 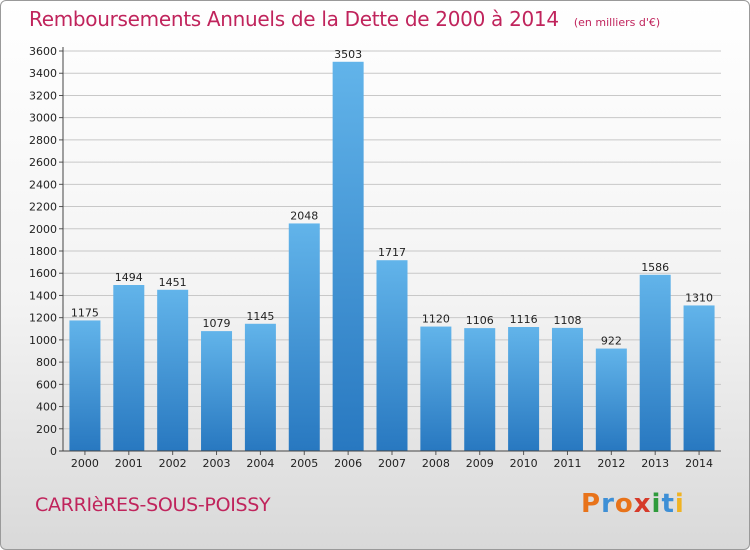 I want to click on y-tick-label: 2000, so click(x=43, y=229).